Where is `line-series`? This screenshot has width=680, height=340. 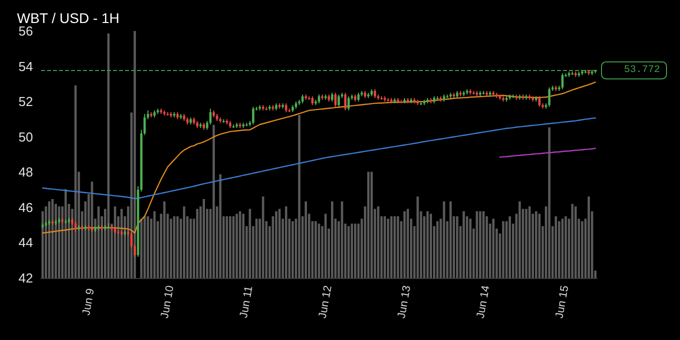 line-series is located at coordinates (547, 153).